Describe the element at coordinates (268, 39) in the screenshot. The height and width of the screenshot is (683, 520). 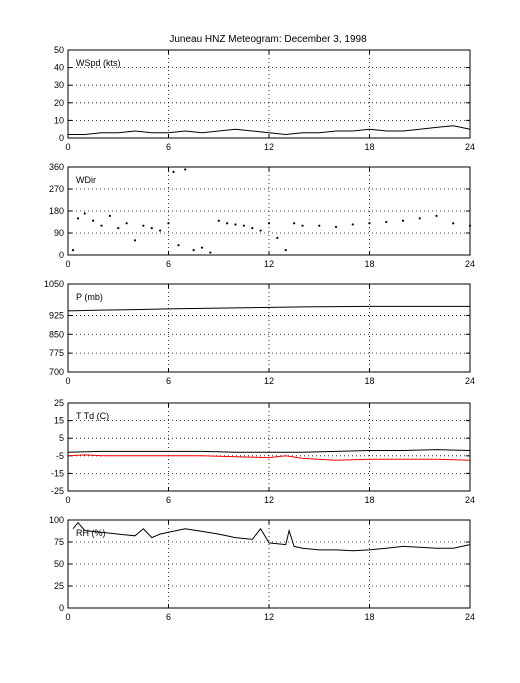
I see `figure-title: Juneau HNZ Meteogram: December 3, 1998` at that location.